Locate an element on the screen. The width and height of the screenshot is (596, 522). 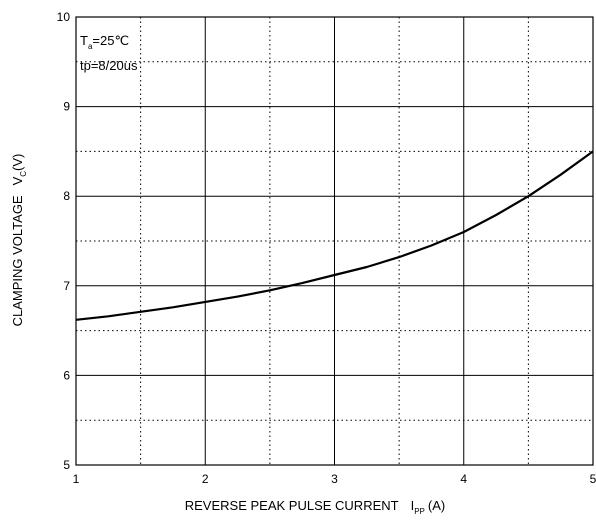
x-tick-label: 3 is located at coordinates (334, 479).